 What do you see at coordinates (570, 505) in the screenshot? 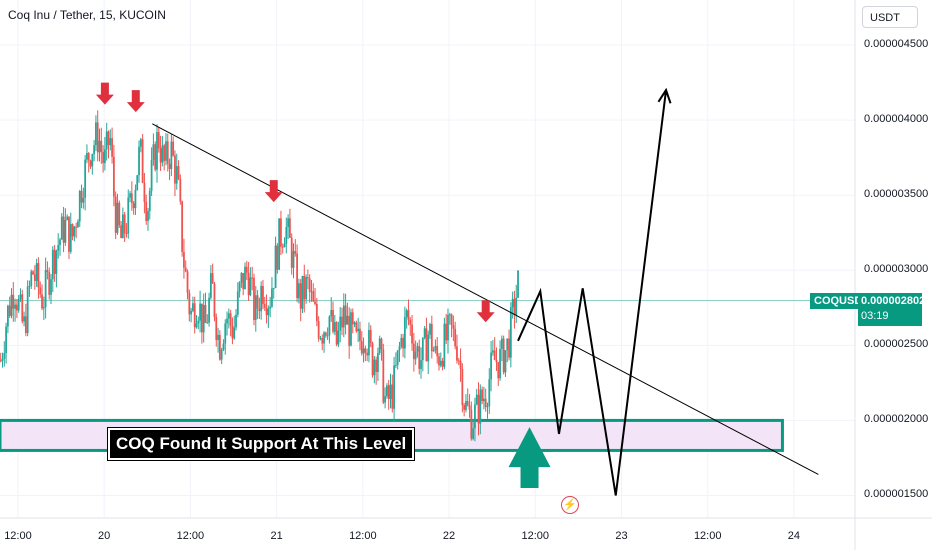
I see `lightning-bolt-icon: ⚡` at bounding box center [570, 505].